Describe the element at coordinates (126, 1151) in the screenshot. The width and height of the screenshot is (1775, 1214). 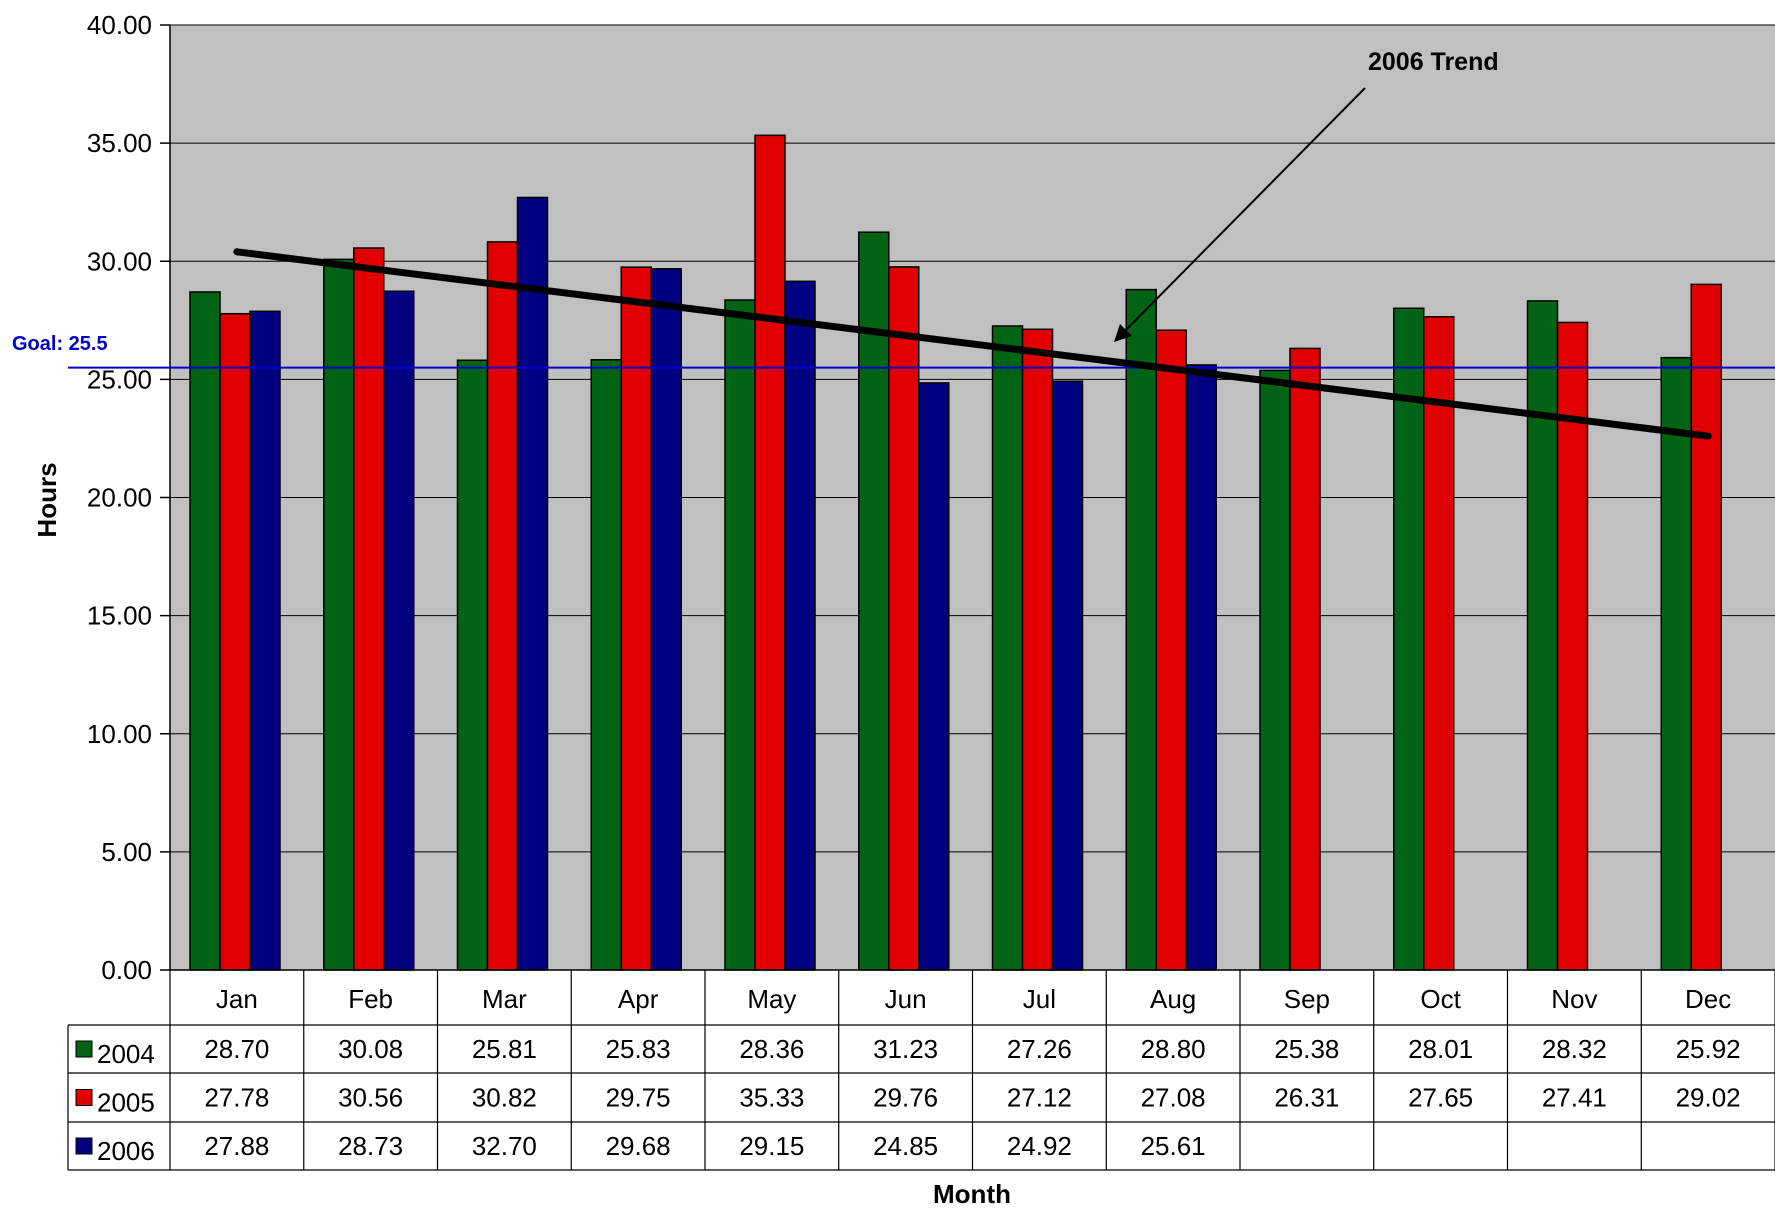
I see `legend-label: 2006` at that location.